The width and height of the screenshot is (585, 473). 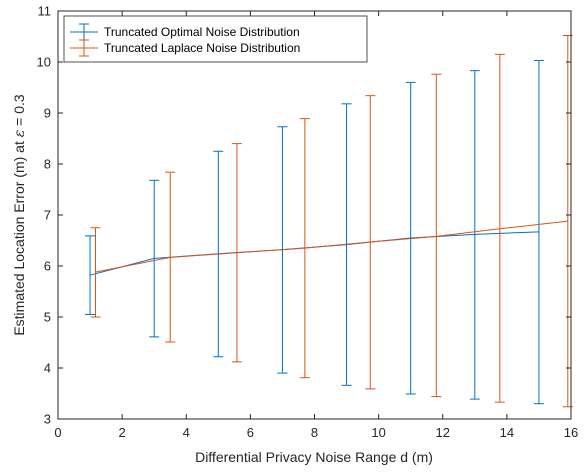 I want to click on x-tick-label: 4, so click(x=186, y=432).